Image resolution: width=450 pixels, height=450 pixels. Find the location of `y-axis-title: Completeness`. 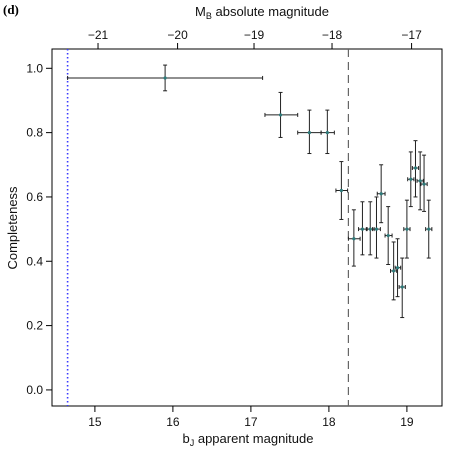

y-axis-title: Completeness is located at coordinates (12, 228).